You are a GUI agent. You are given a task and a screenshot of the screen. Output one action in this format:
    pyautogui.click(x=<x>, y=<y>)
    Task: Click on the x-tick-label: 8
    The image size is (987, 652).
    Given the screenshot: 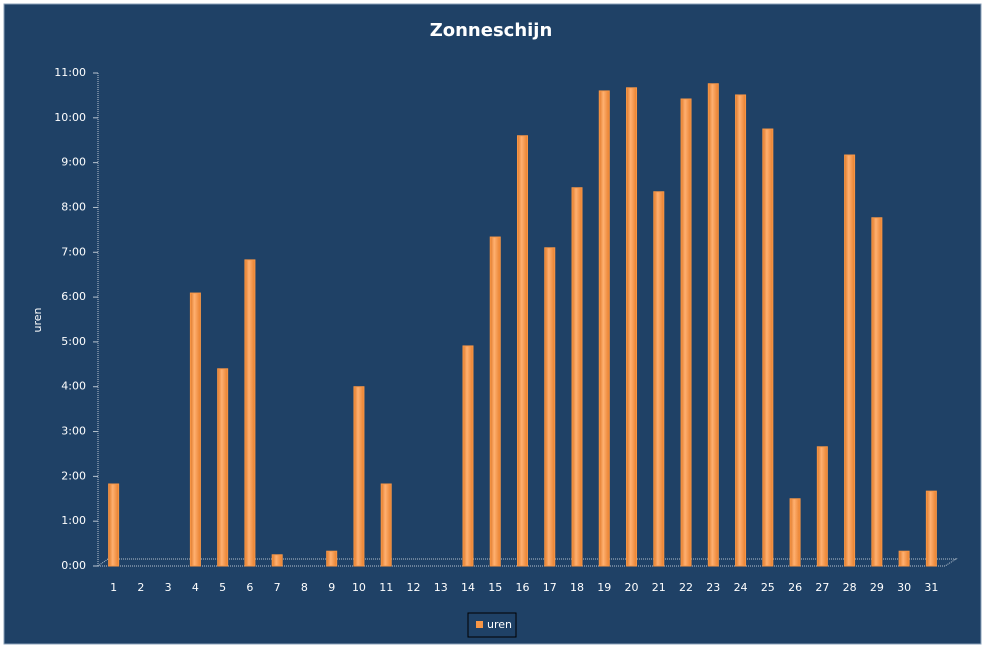 What is the action you would take?
    pyautogui.click(x=304, y=587)
    